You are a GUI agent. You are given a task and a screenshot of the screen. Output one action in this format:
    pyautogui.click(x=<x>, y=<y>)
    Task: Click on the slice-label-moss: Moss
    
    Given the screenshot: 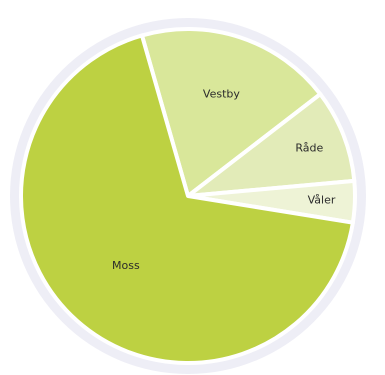 What is the action you would take?
    pyautogui.click(x=126, y=265)
    